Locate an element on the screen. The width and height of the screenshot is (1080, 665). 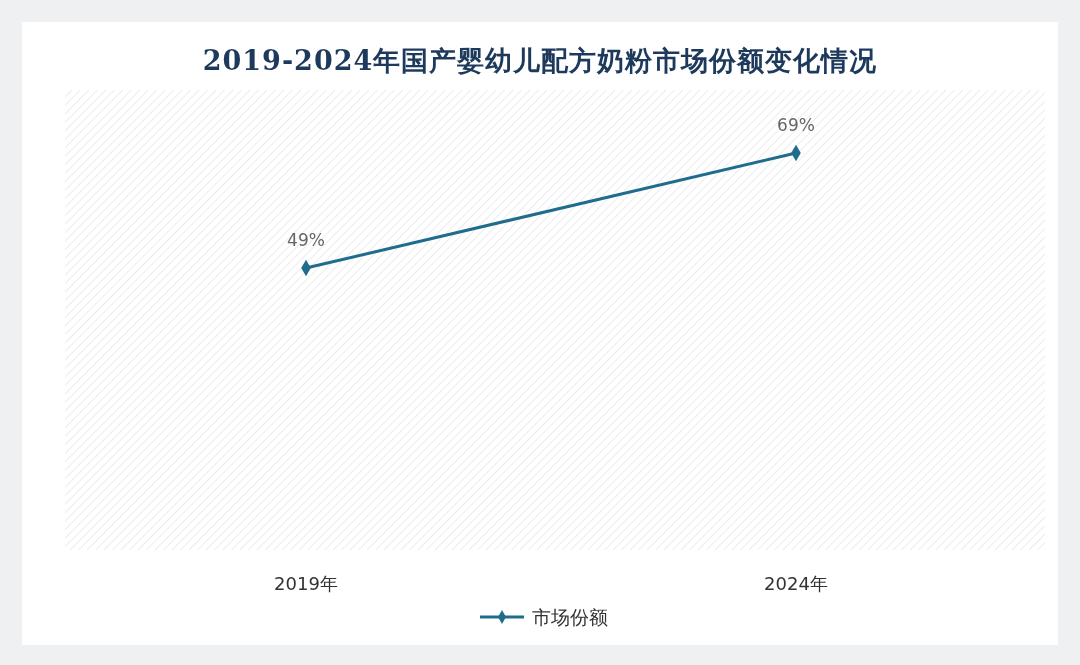
x-tick-label: 2019年 is located at coordinates (306, 583).